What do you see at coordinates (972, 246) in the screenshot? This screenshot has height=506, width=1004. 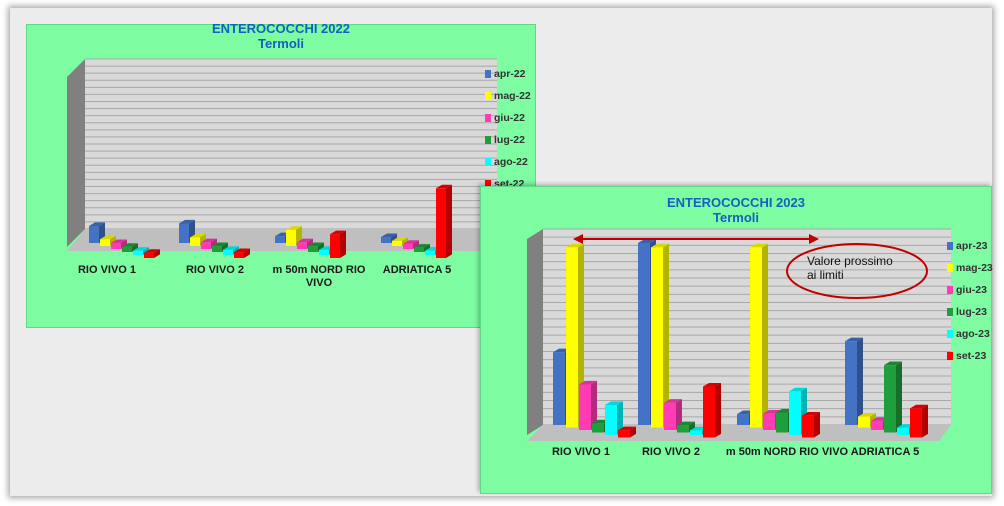 I see `c2-legend-label: apr-23` at bounding box center [972, 246].